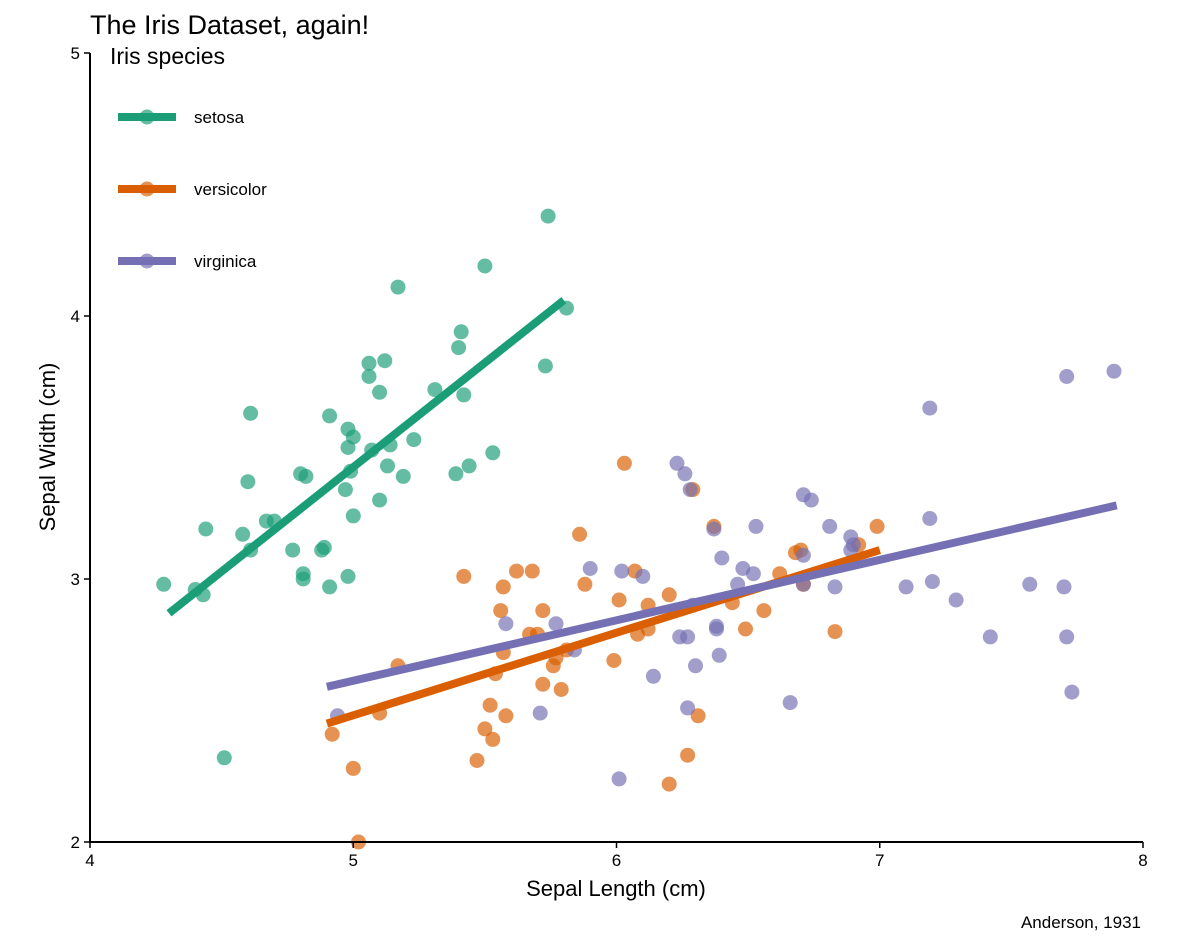  I want to click on legend: Iris species setosa versicolor virginica, so click(188, 157).